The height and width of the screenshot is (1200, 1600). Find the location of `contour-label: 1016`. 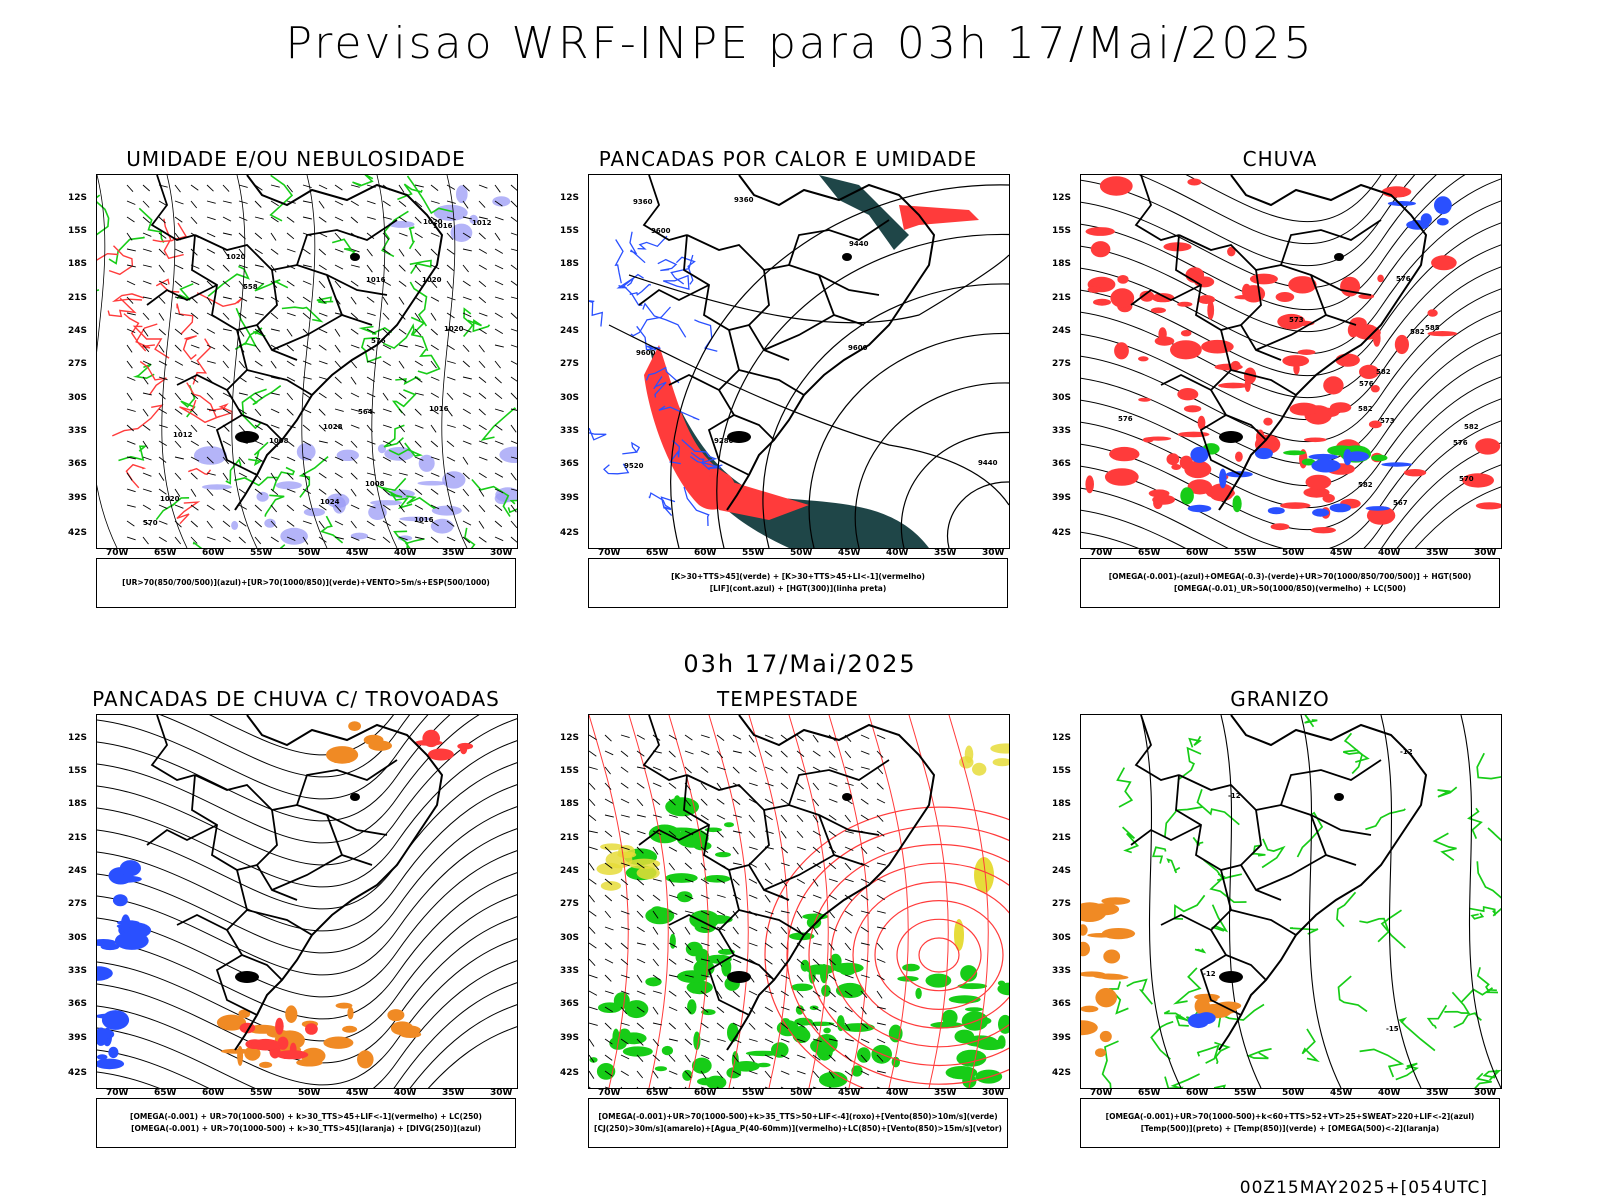

contour-label: 1016 is located at coordinates (424, 520).